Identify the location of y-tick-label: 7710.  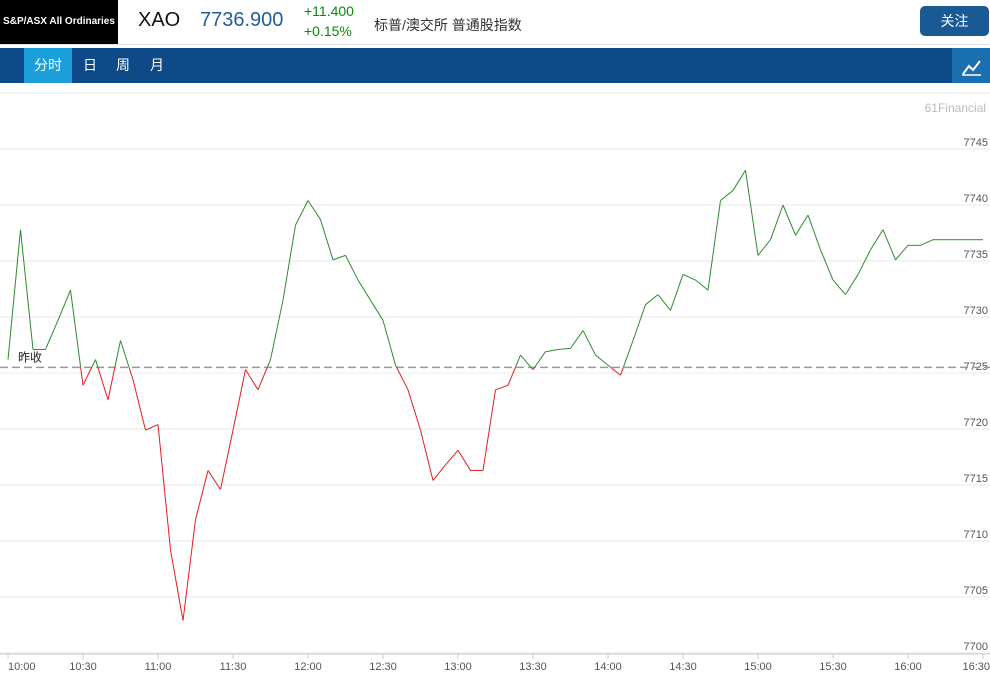
(976, 535).